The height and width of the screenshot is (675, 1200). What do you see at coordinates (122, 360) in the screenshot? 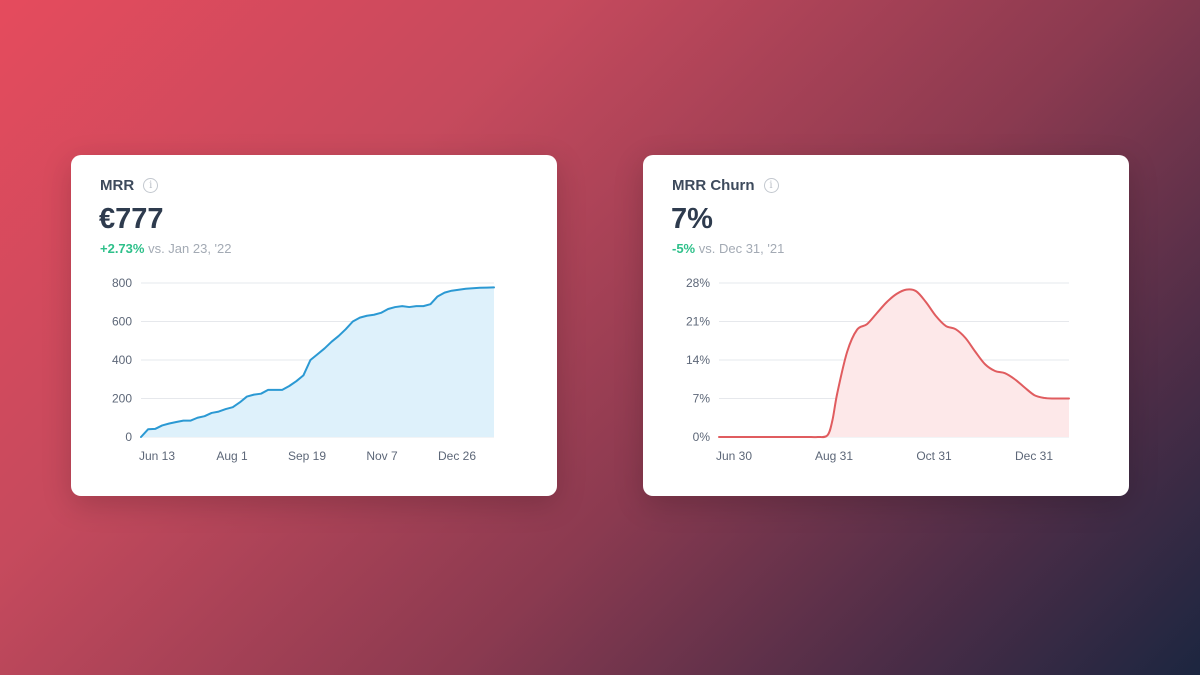
I see `y-tick-label: 400` at bounding box center [122, 360].